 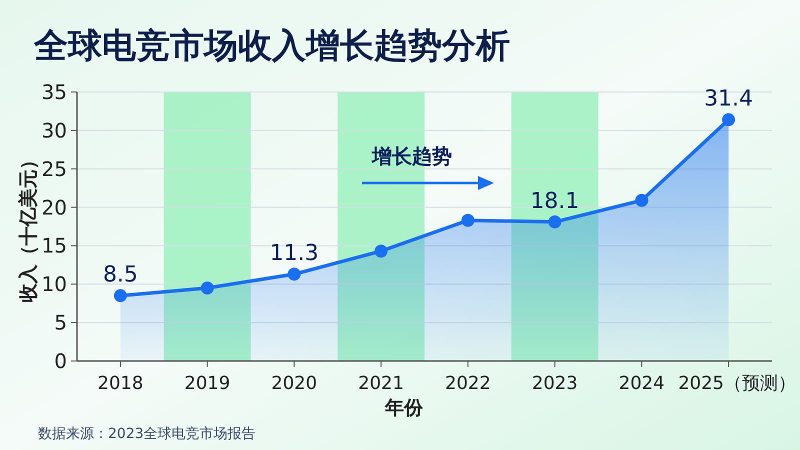 What do you see at coordinates (54, 284) in the screenshot?
I see `y-tick-label: 10` at bounding box center [54, 284].